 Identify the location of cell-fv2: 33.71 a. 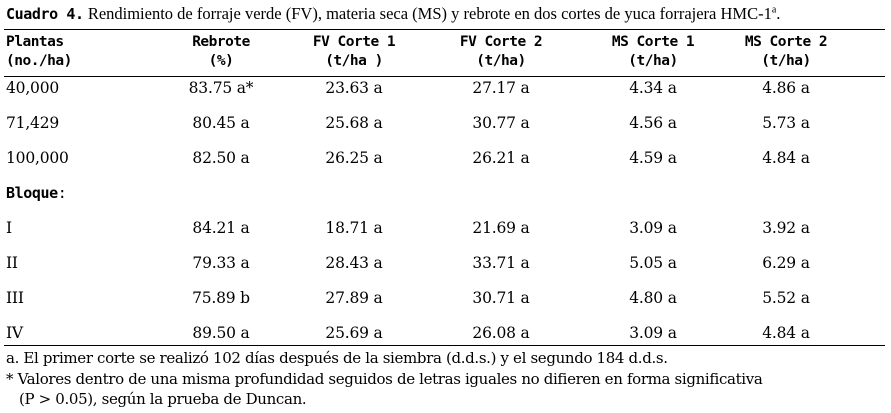
(501, 263).